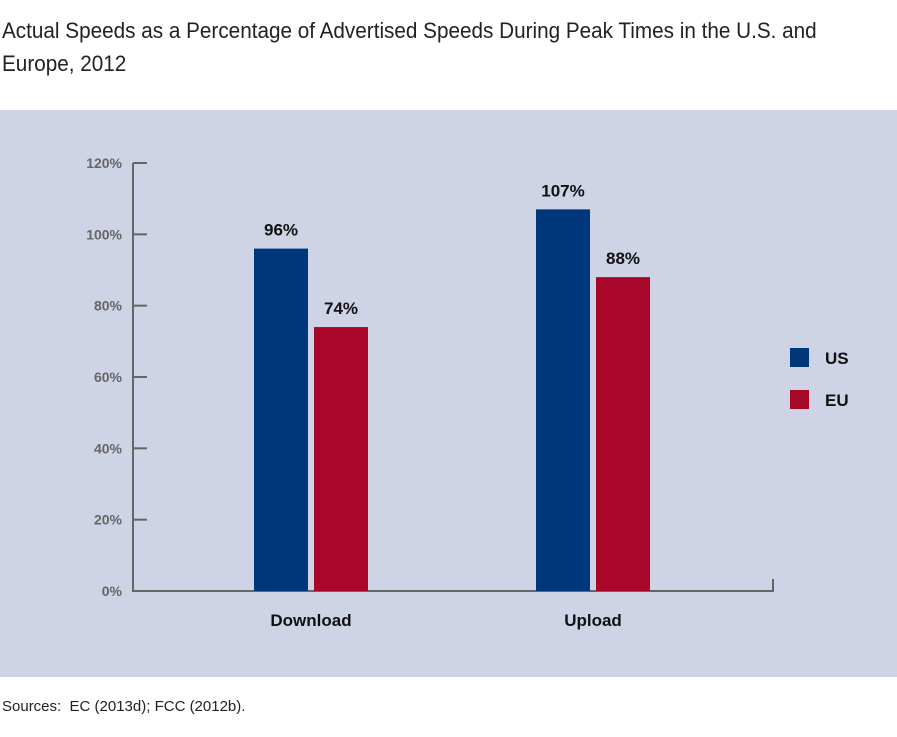 This screenshot has height=737, width=897. Describe the element at coordinates (819, 379) in the screenshot. I see `legend: US EU` at that location.